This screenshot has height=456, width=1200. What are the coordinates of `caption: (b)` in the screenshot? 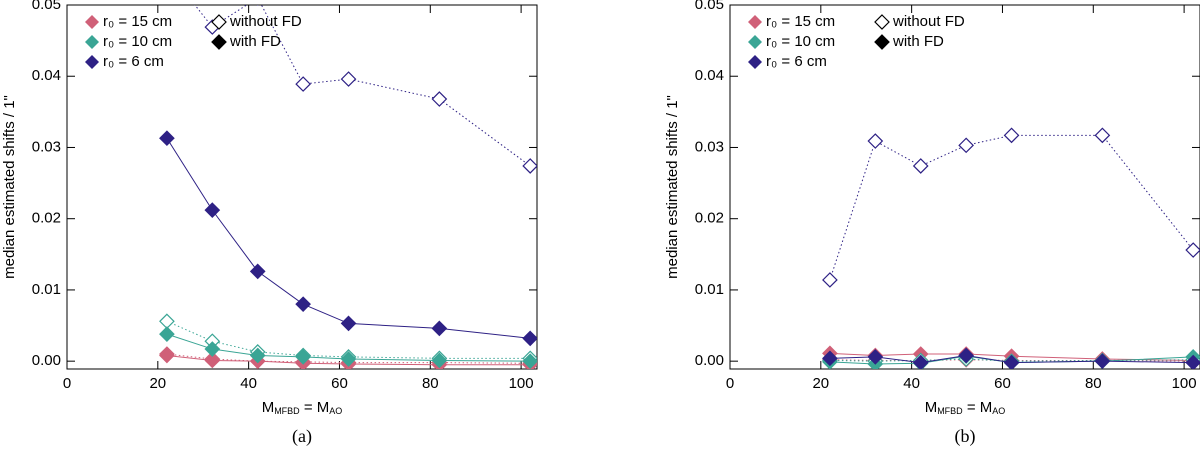 It's located at (965, 436).